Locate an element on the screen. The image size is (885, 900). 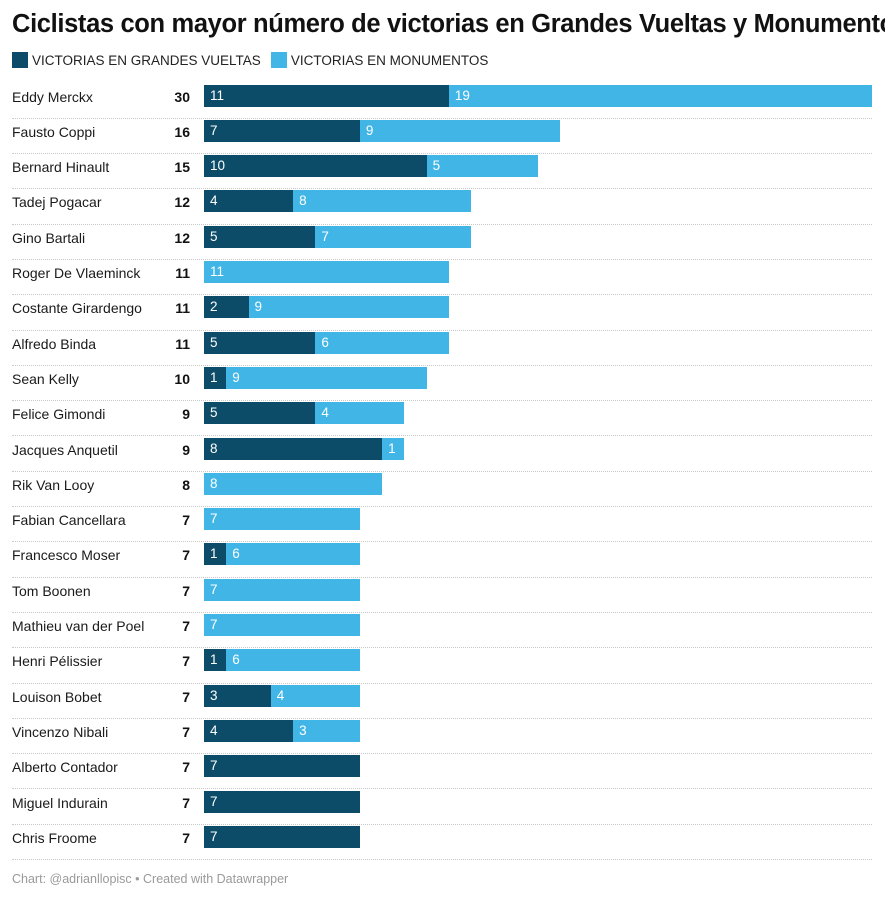
bar-row: Bernard Hinault 15 10 5 is located at coordinates (442, 172).